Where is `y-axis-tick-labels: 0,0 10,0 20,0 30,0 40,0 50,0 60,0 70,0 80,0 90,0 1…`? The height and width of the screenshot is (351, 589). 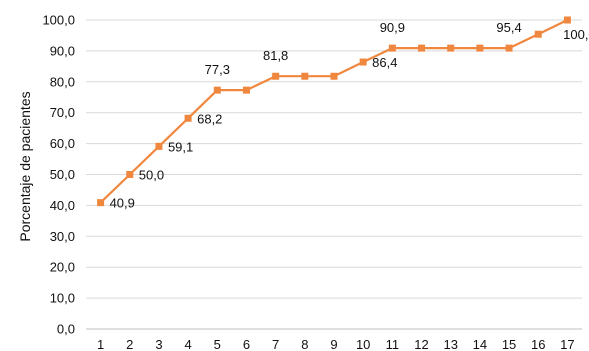
y-axis-tick-labels: 0,0 10,0 20,0 30,0 40,0 50,0 60,0 70,0 80,0 90,0 1… is located at coordinates (58, 175).